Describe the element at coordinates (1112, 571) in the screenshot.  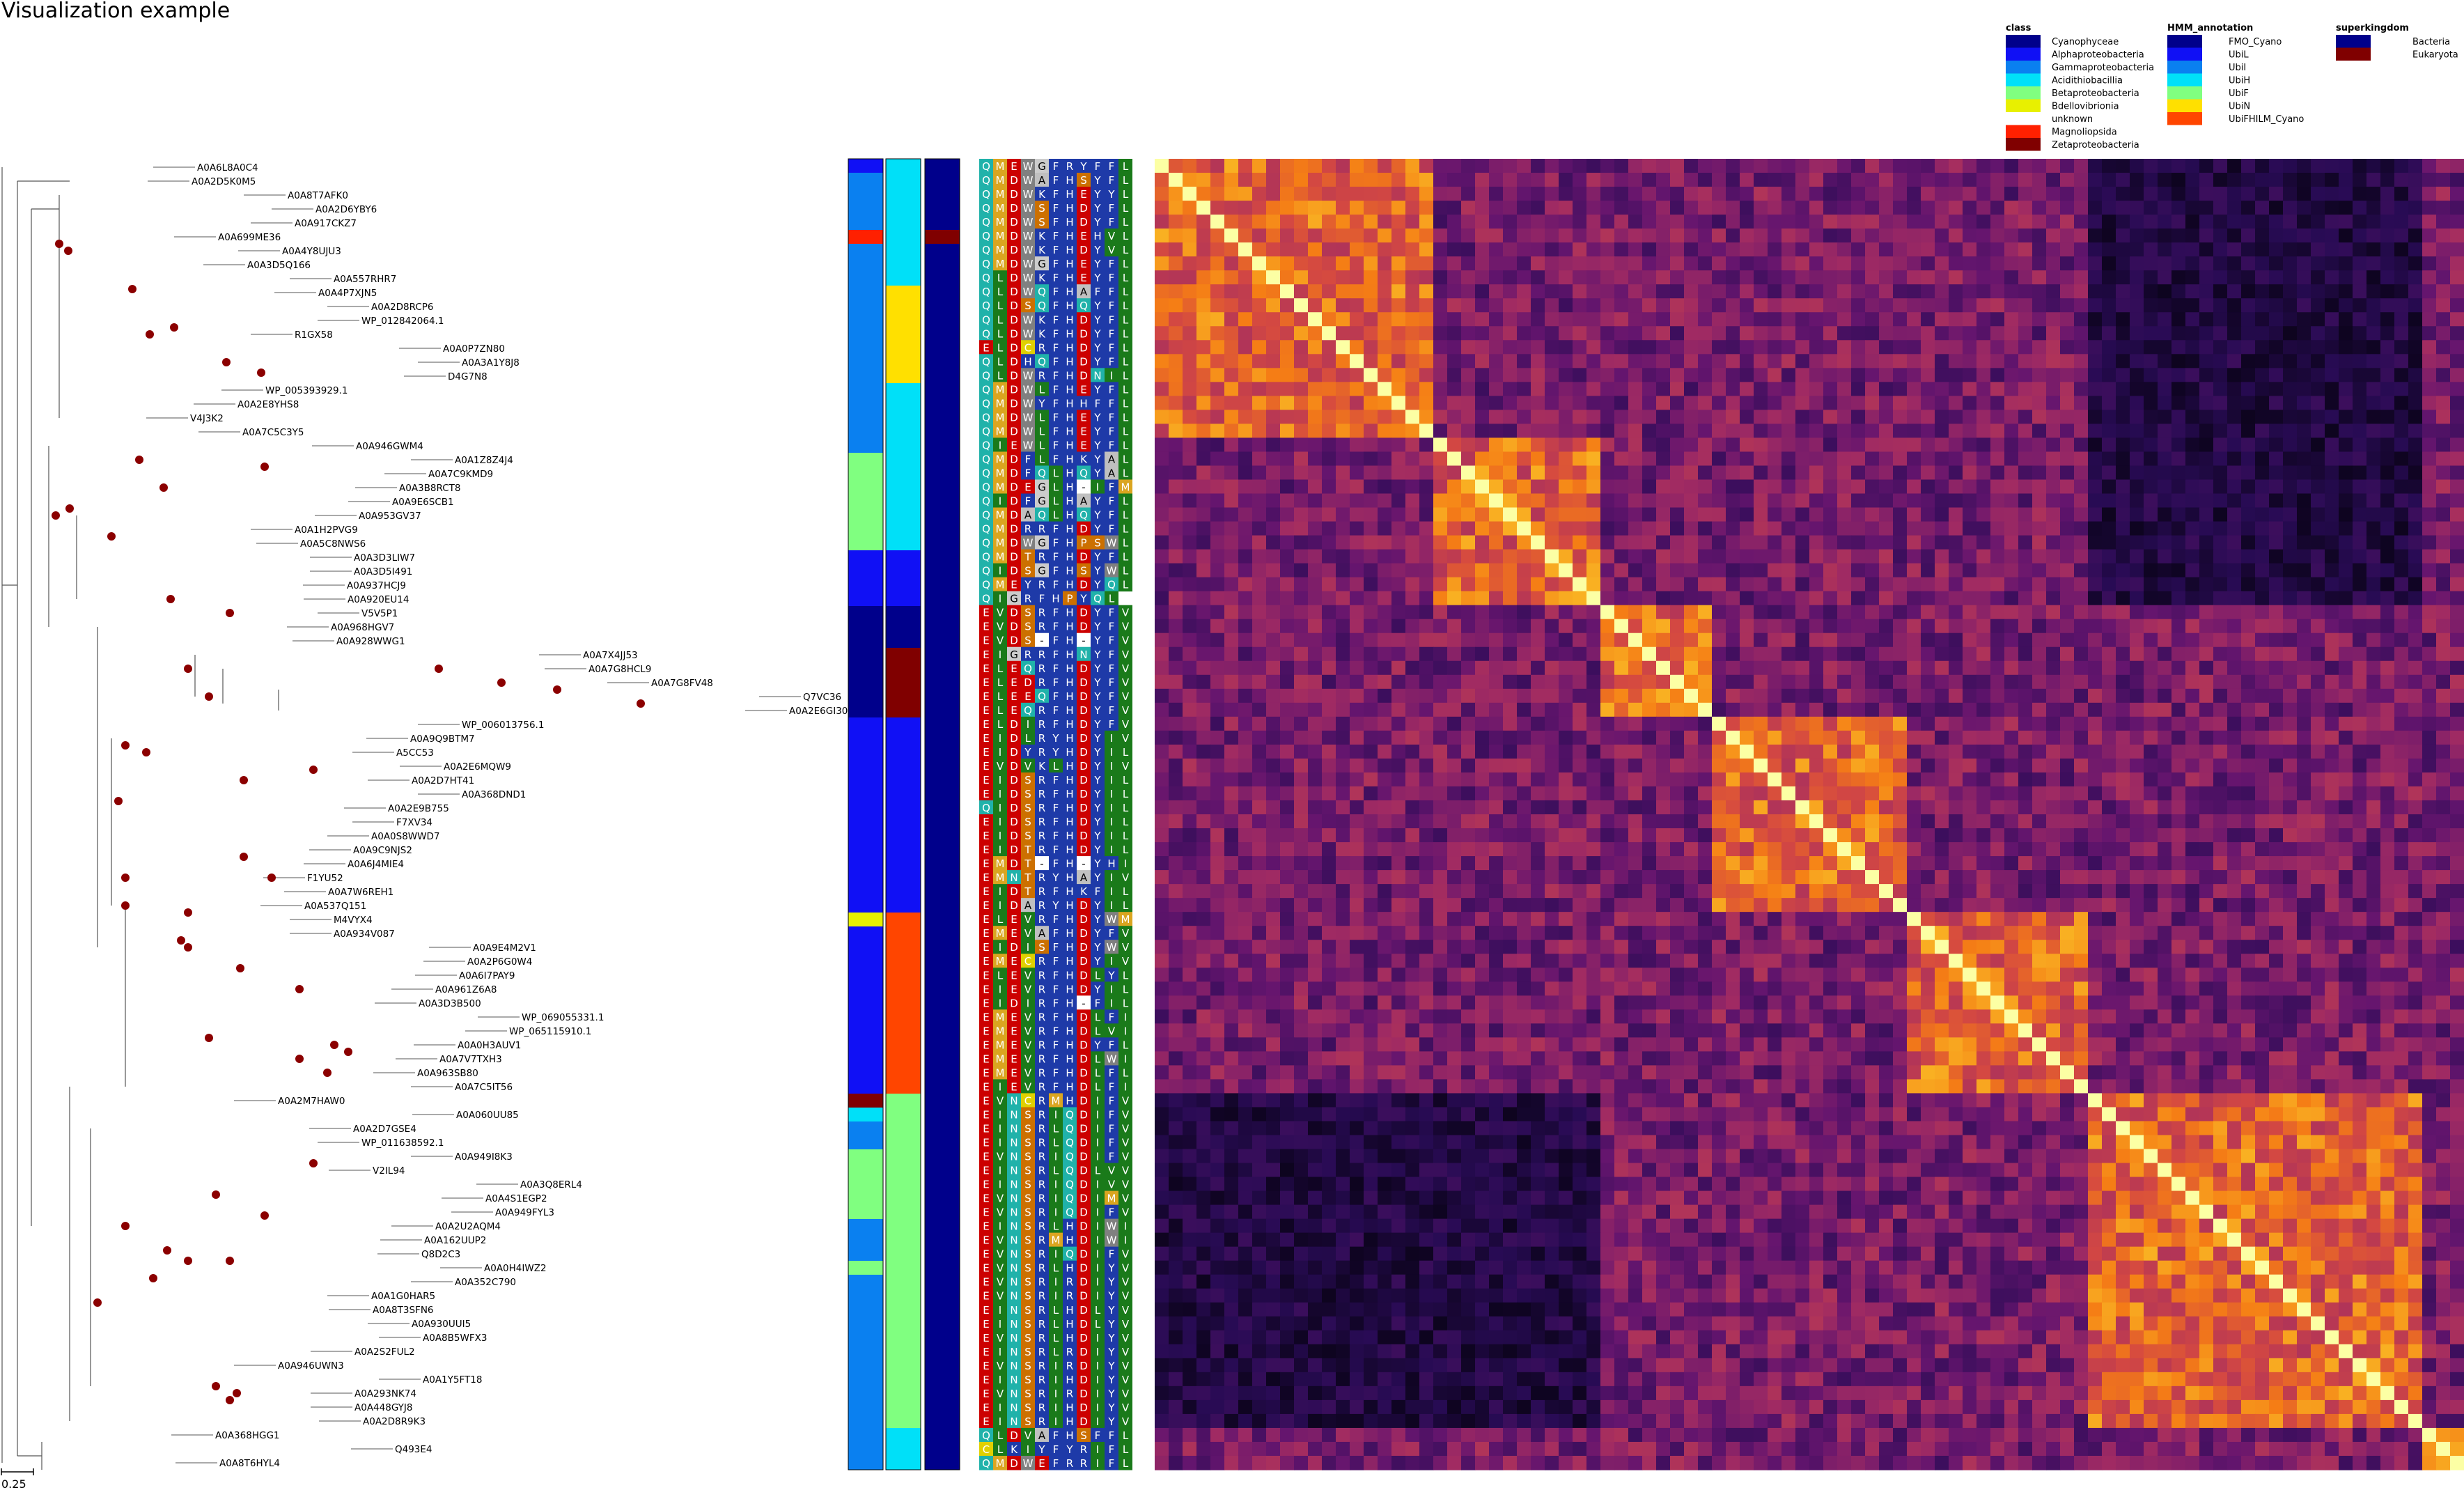
I see `msa-residue: W` at that location.